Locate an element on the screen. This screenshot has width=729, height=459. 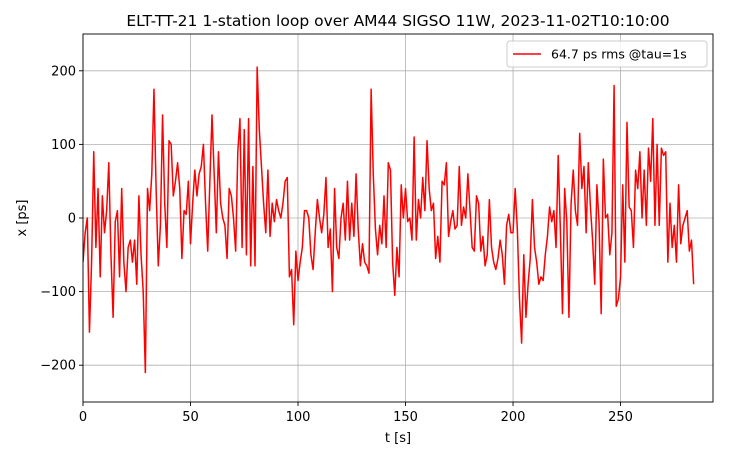
legend-label: 64.7 ps rms @tau=1s is located at coordinates (619, 54).